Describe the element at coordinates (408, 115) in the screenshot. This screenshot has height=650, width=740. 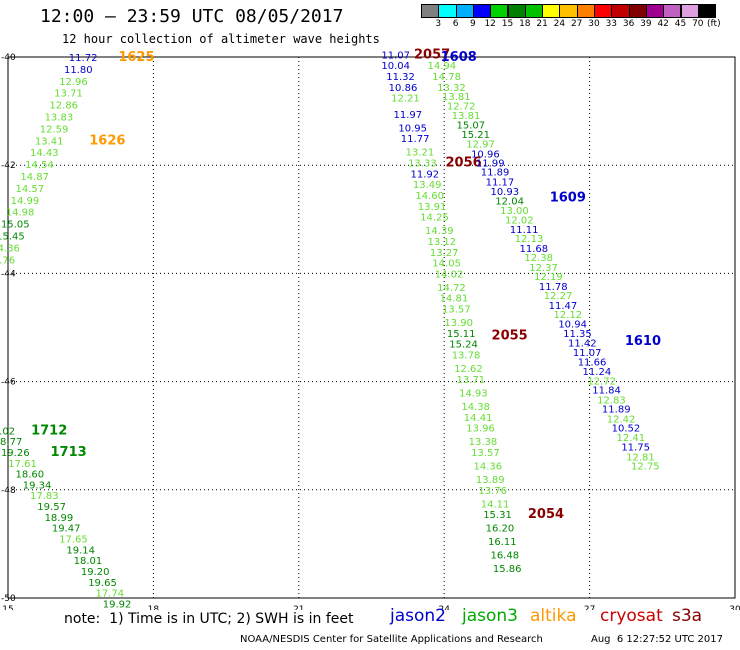
I see `wave-height-label: 11.97` at that location.